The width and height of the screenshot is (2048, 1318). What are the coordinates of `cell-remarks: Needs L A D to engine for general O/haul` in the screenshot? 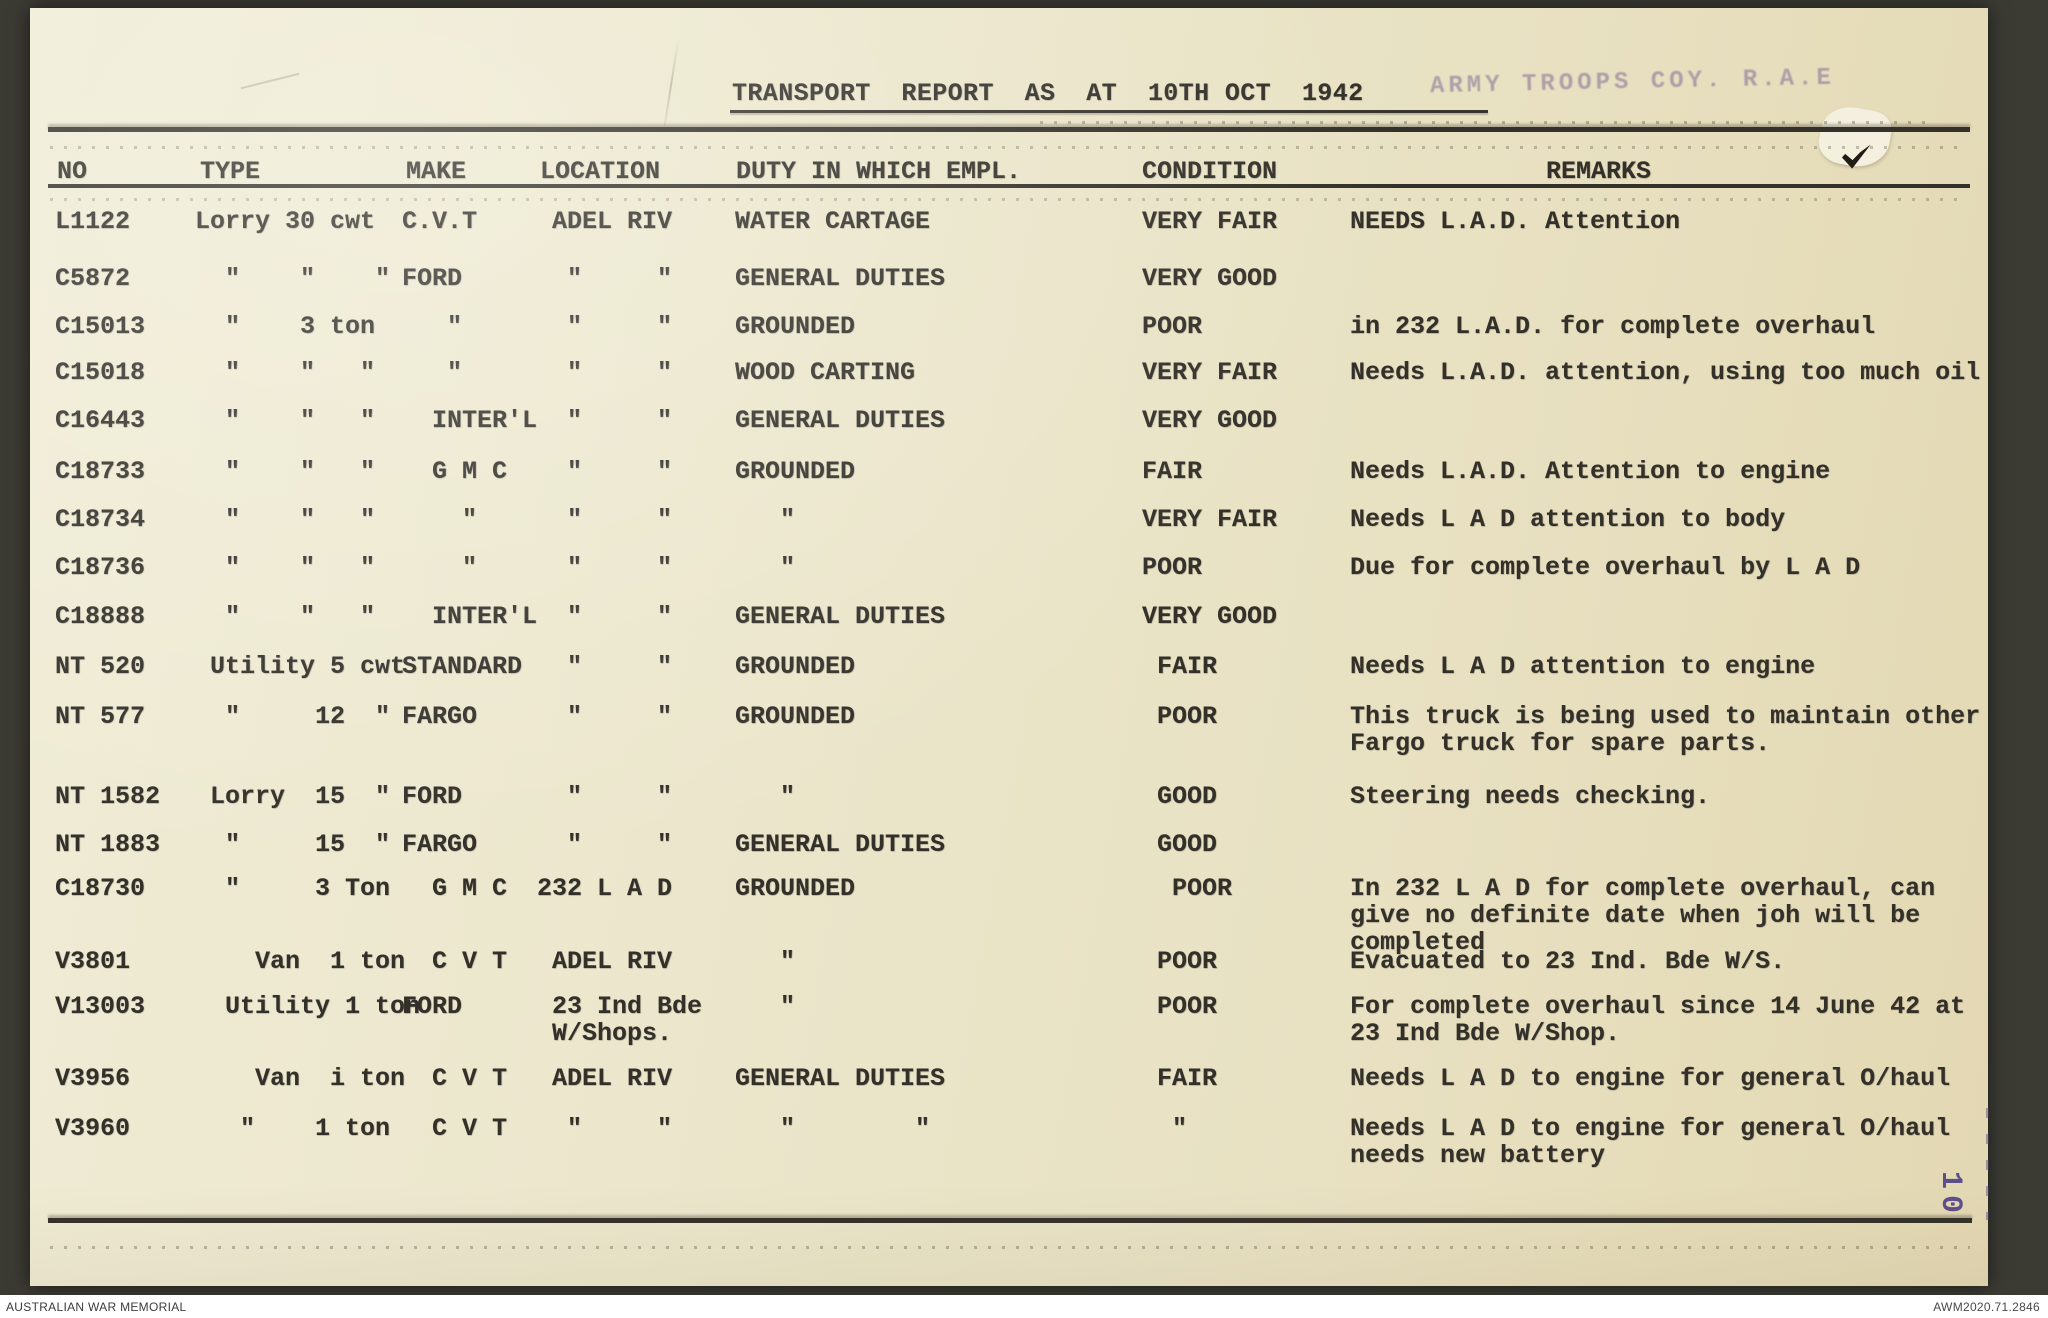 It's located at (1650, 1078).